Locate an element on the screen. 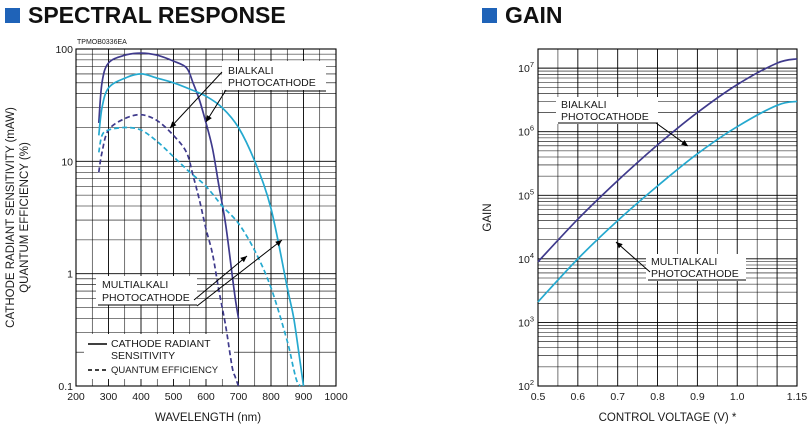 This screenshot has height=429, width=811. gain-y-tick-label: 10⁵ is located at coordinates (526, 194).